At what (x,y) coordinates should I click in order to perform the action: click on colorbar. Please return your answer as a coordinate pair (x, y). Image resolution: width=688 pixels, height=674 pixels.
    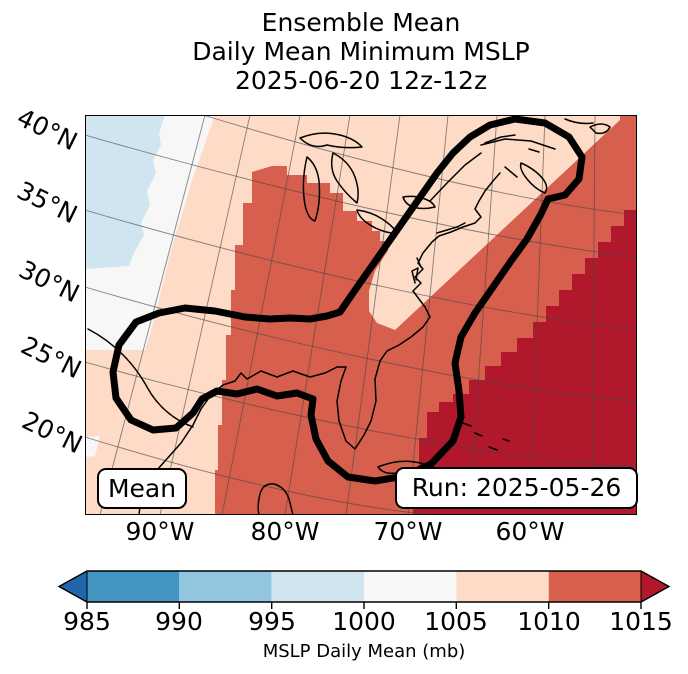
    Looking at the image, I should click on (364, 589).